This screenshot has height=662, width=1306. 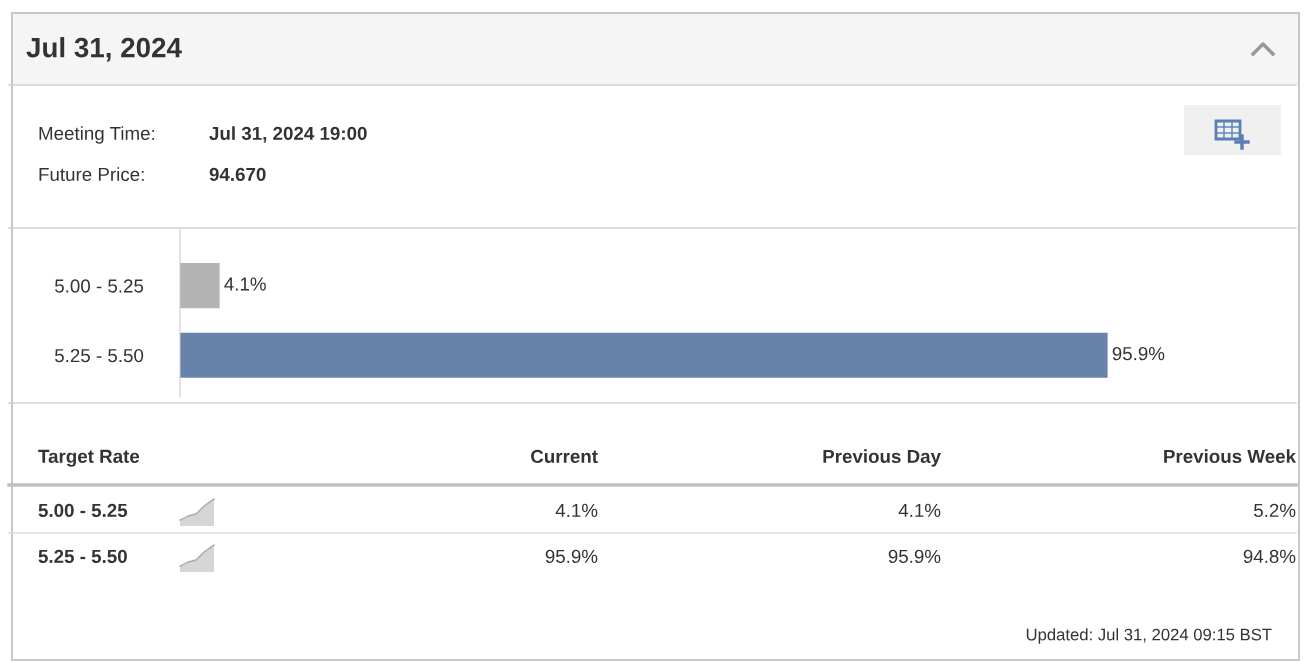 I want to click on data-label: 95.9%, so click(x=1138, y=354).